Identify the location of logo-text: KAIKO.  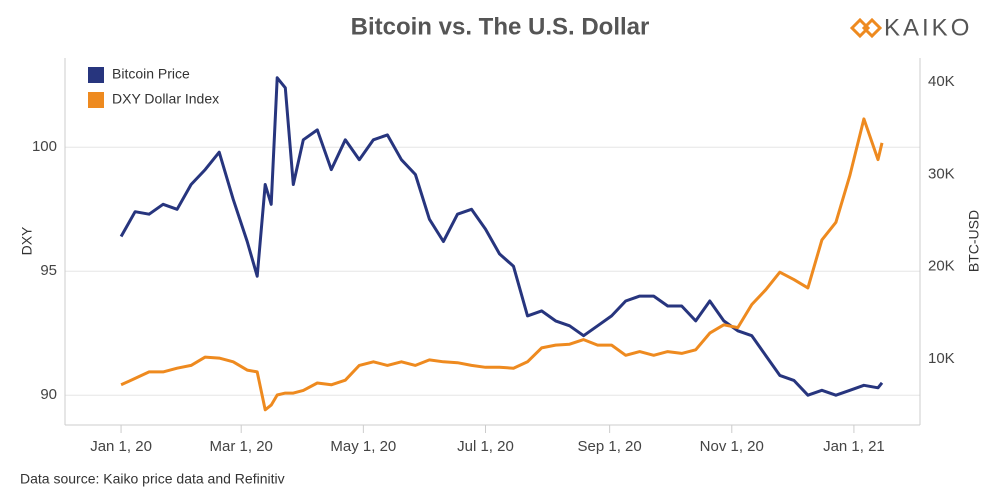
(928, 27).